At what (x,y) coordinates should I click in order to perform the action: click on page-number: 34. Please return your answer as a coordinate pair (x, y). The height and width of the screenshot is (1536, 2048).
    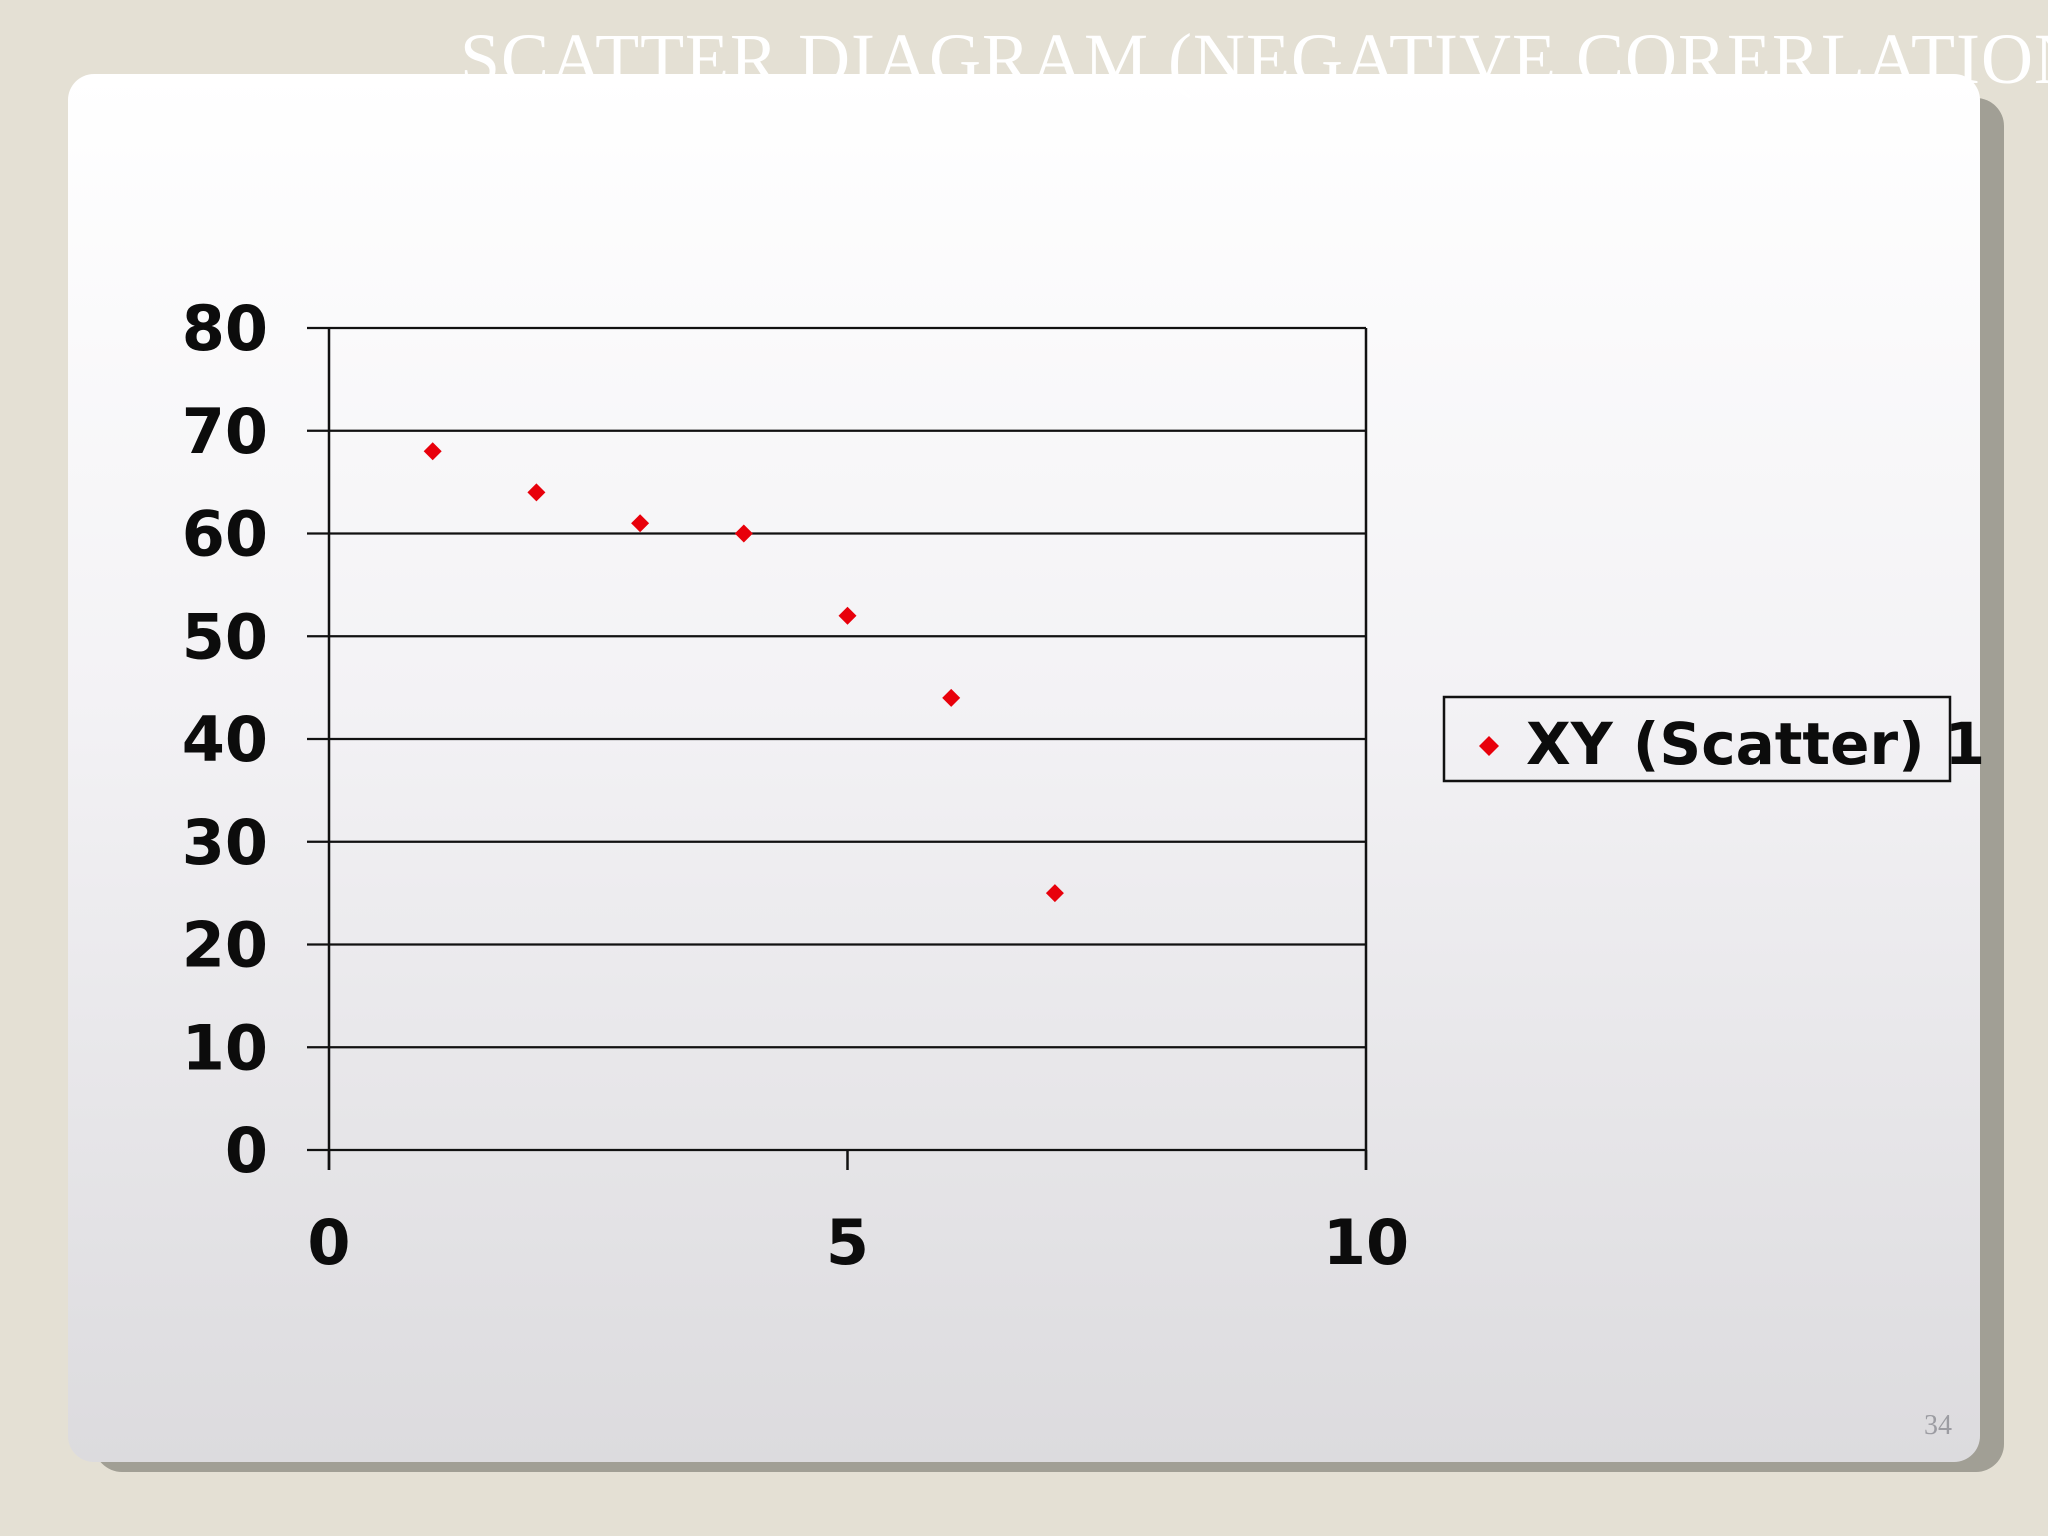
    Looking at the image, I should click on (1938, 1425).